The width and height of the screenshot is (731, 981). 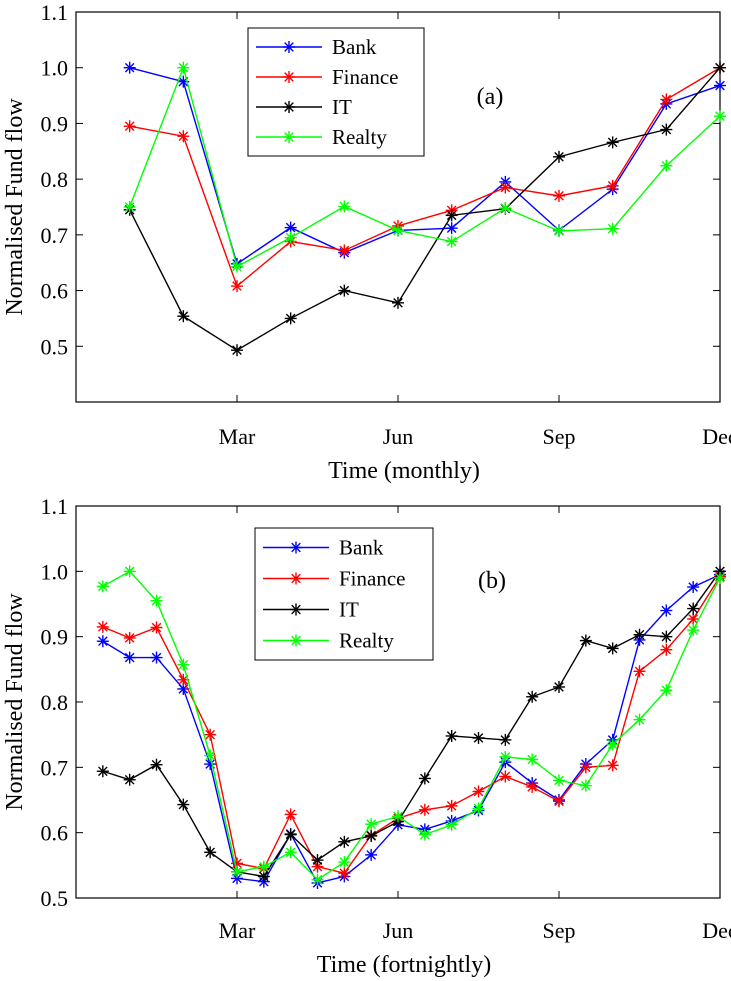 What do you see at coordinates (372, 579) in the screenshot?
I see `legend-label-b-finance: Finance` at bounding box center [372, 579].